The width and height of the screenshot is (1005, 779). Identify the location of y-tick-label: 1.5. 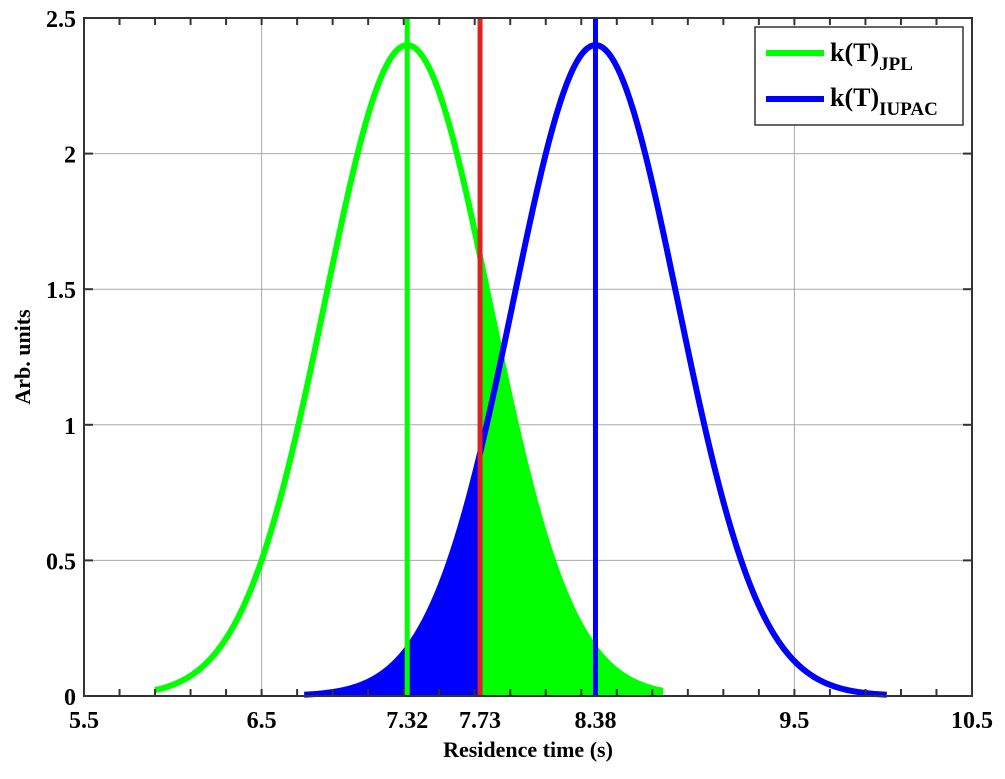
(61, 291).